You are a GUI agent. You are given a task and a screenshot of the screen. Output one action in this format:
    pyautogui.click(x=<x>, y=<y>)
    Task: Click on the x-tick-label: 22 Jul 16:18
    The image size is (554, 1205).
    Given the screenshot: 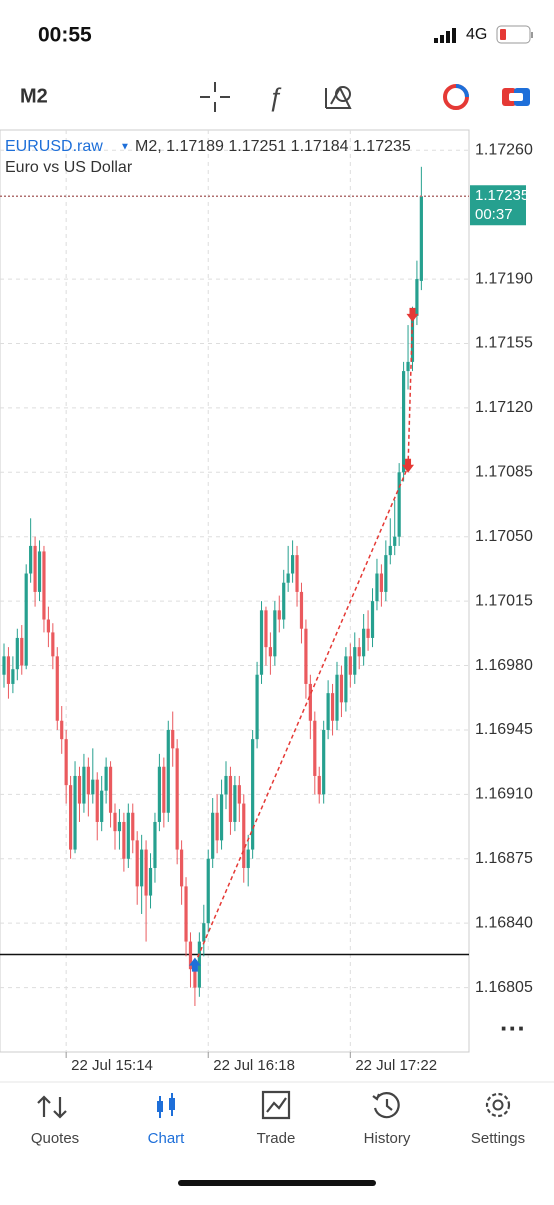 What is the action you would take?
    pyautogui.click(x=254, y=1065)
    